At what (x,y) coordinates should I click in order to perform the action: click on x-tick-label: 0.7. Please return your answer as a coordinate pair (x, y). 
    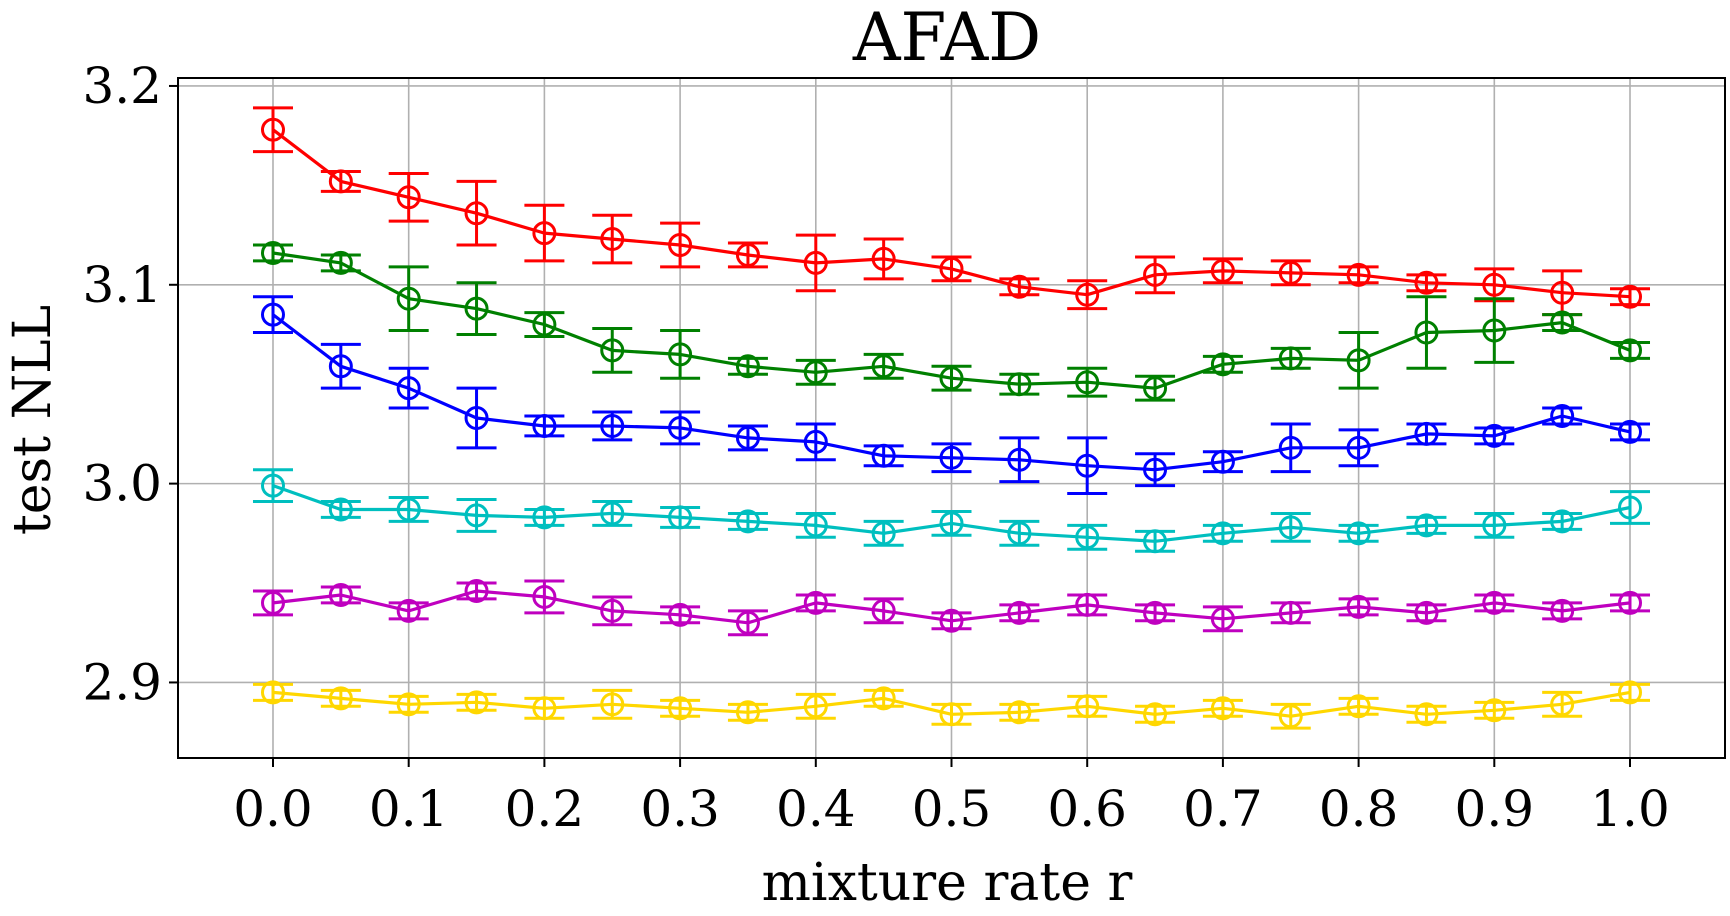
    Looking at the image, I should click on (1223, 809).